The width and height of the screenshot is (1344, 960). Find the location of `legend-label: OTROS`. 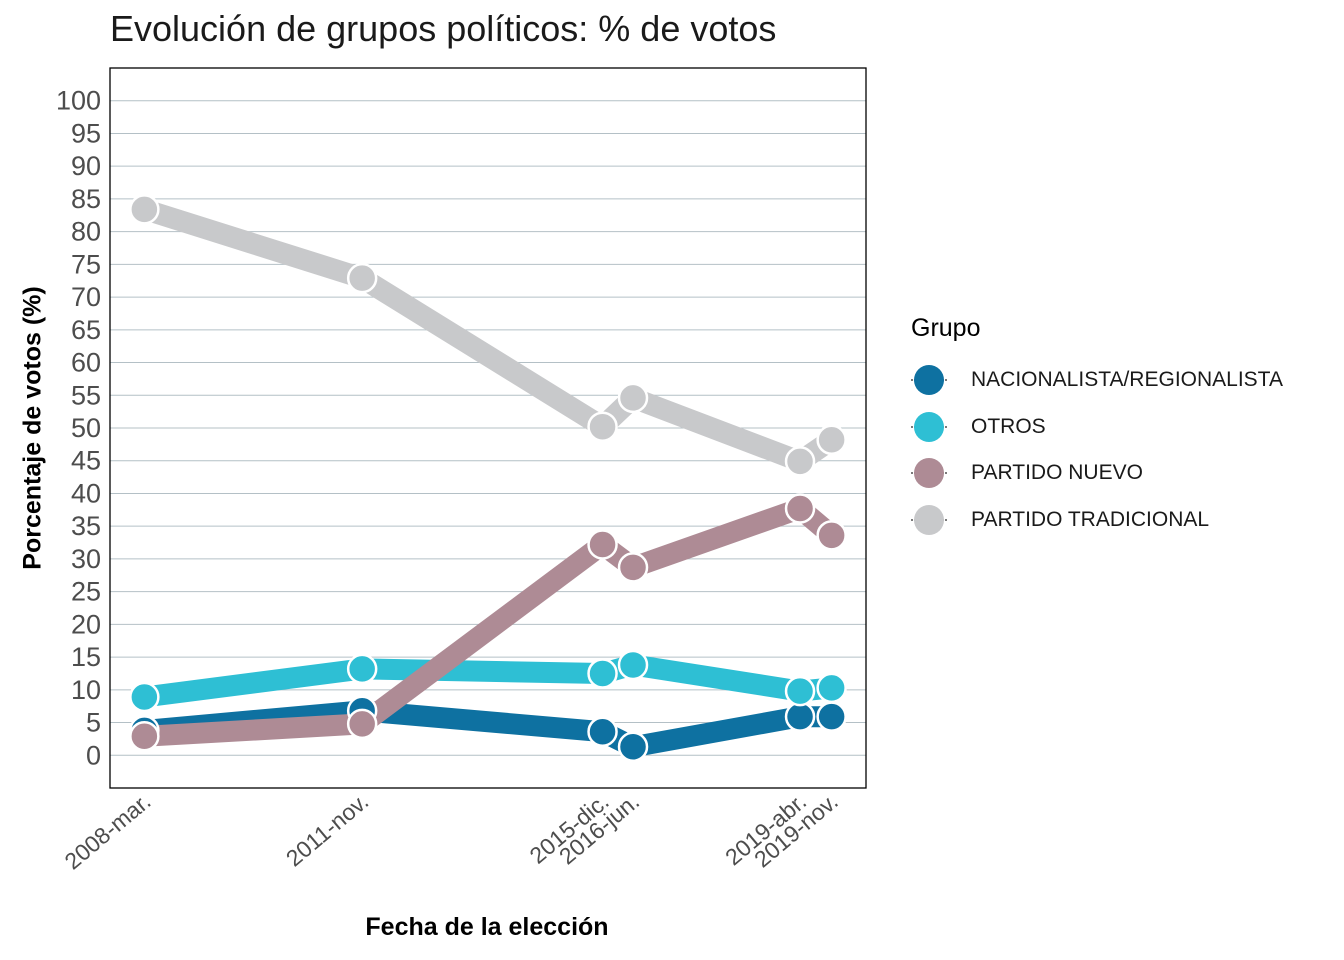

legend-label: OTROS is located at coordinates (1008, 426).